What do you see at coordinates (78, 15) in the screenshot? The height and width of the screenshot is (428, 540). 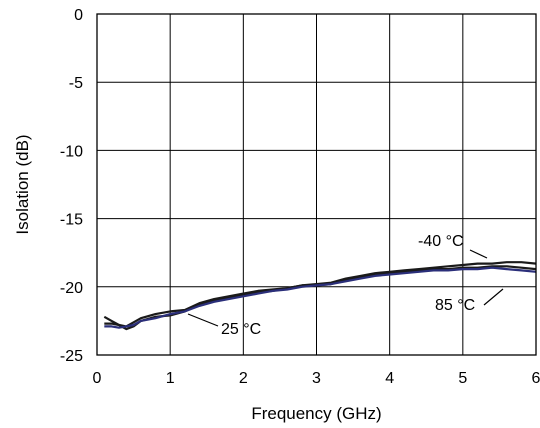 I see `y-tick-label: 0` at bounding box center [78, 15].